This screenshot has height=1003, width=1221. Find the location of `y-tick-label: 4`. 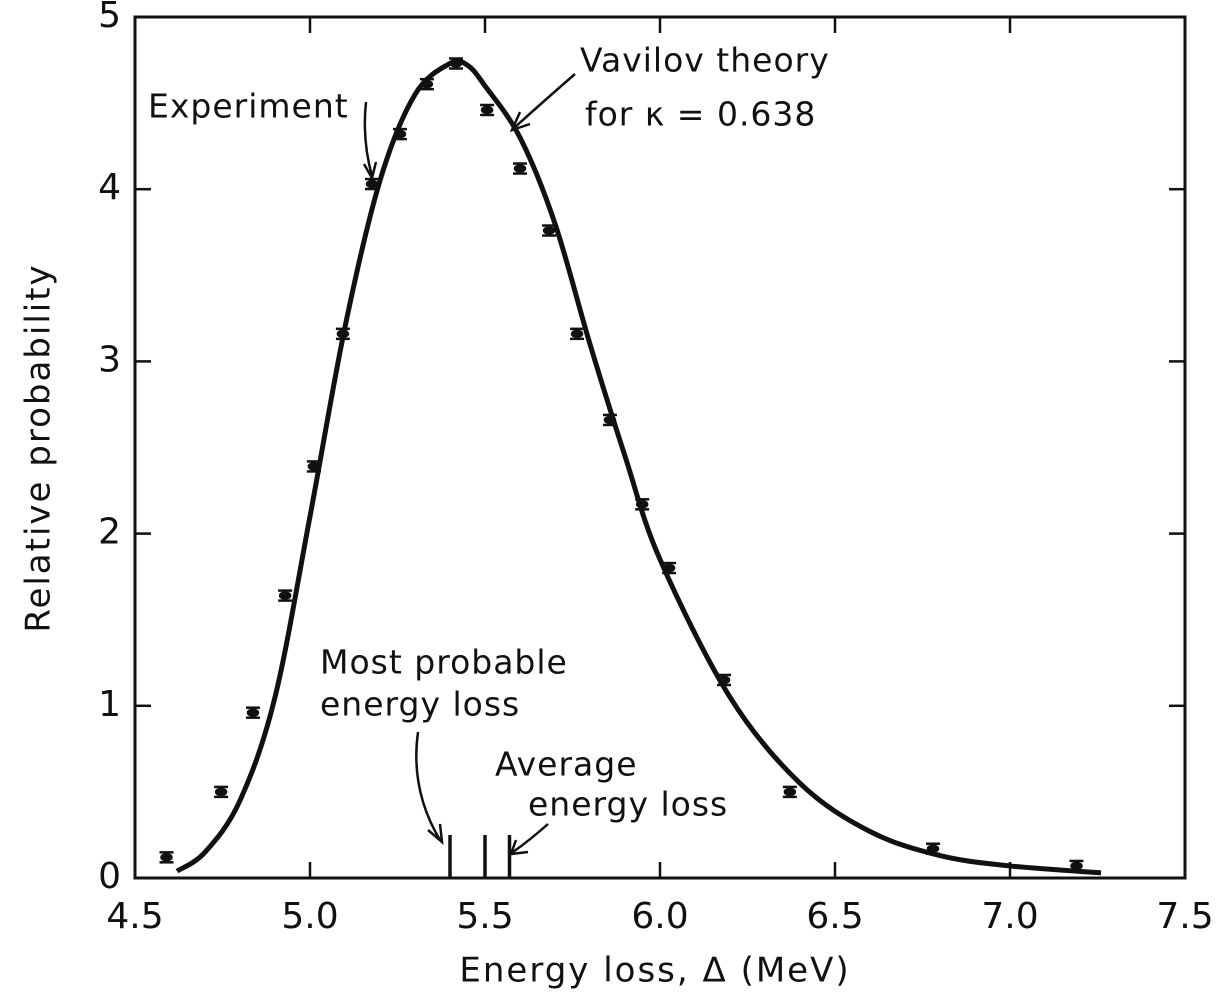

y-tick-label: 4 is located at coordinates (109, 187).